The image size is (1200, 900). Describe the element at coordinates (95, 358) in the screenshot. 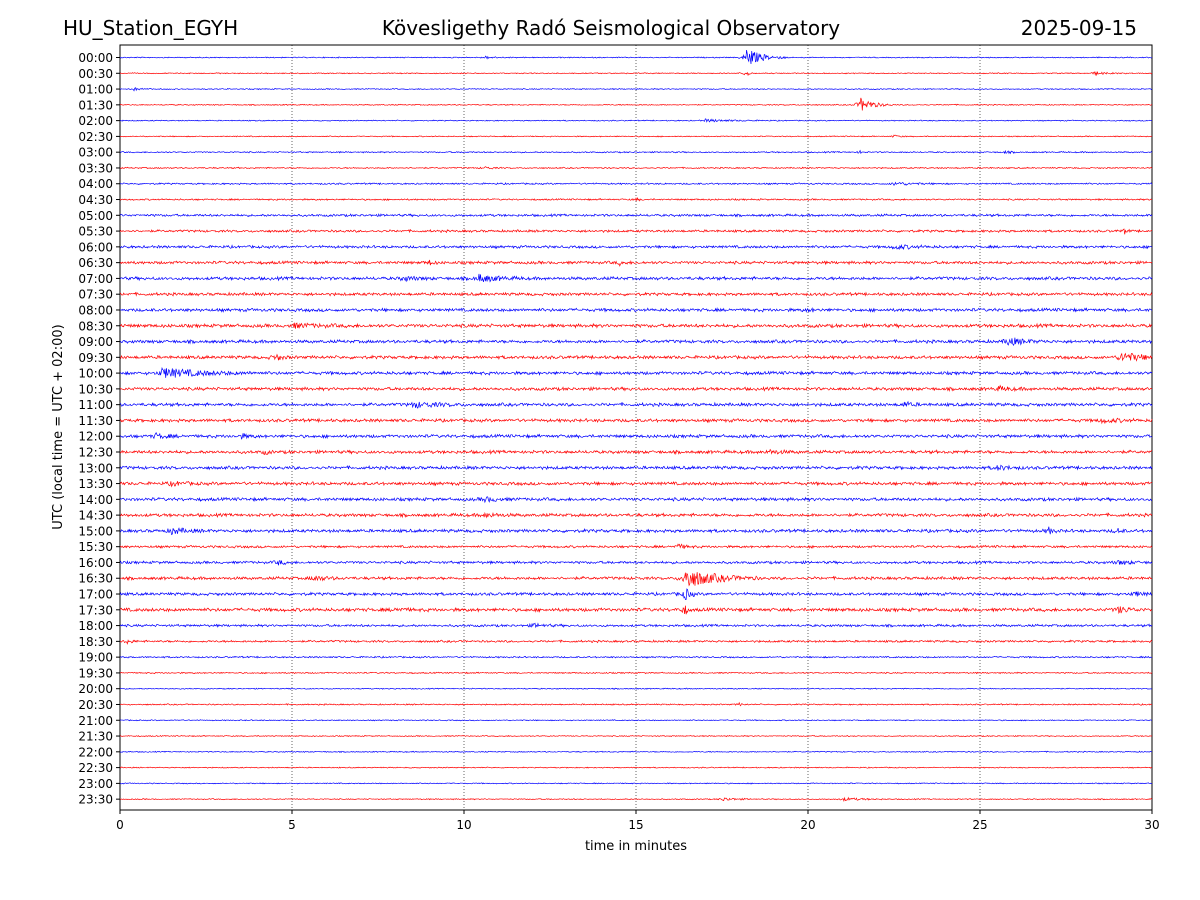

I see `y-tick-label: 09:30` at that location.